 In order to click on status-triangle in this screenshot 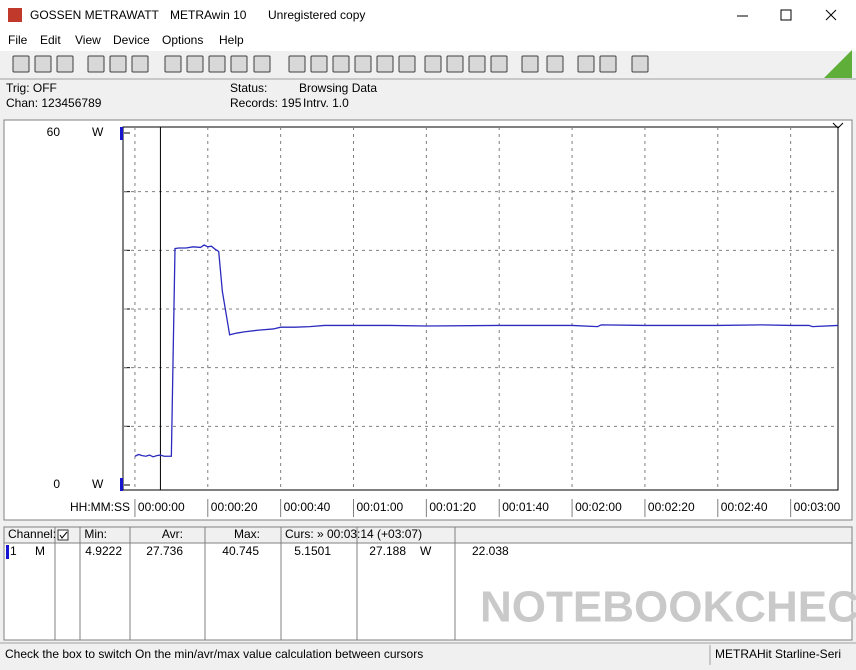, I will do `click(838, 64)`.